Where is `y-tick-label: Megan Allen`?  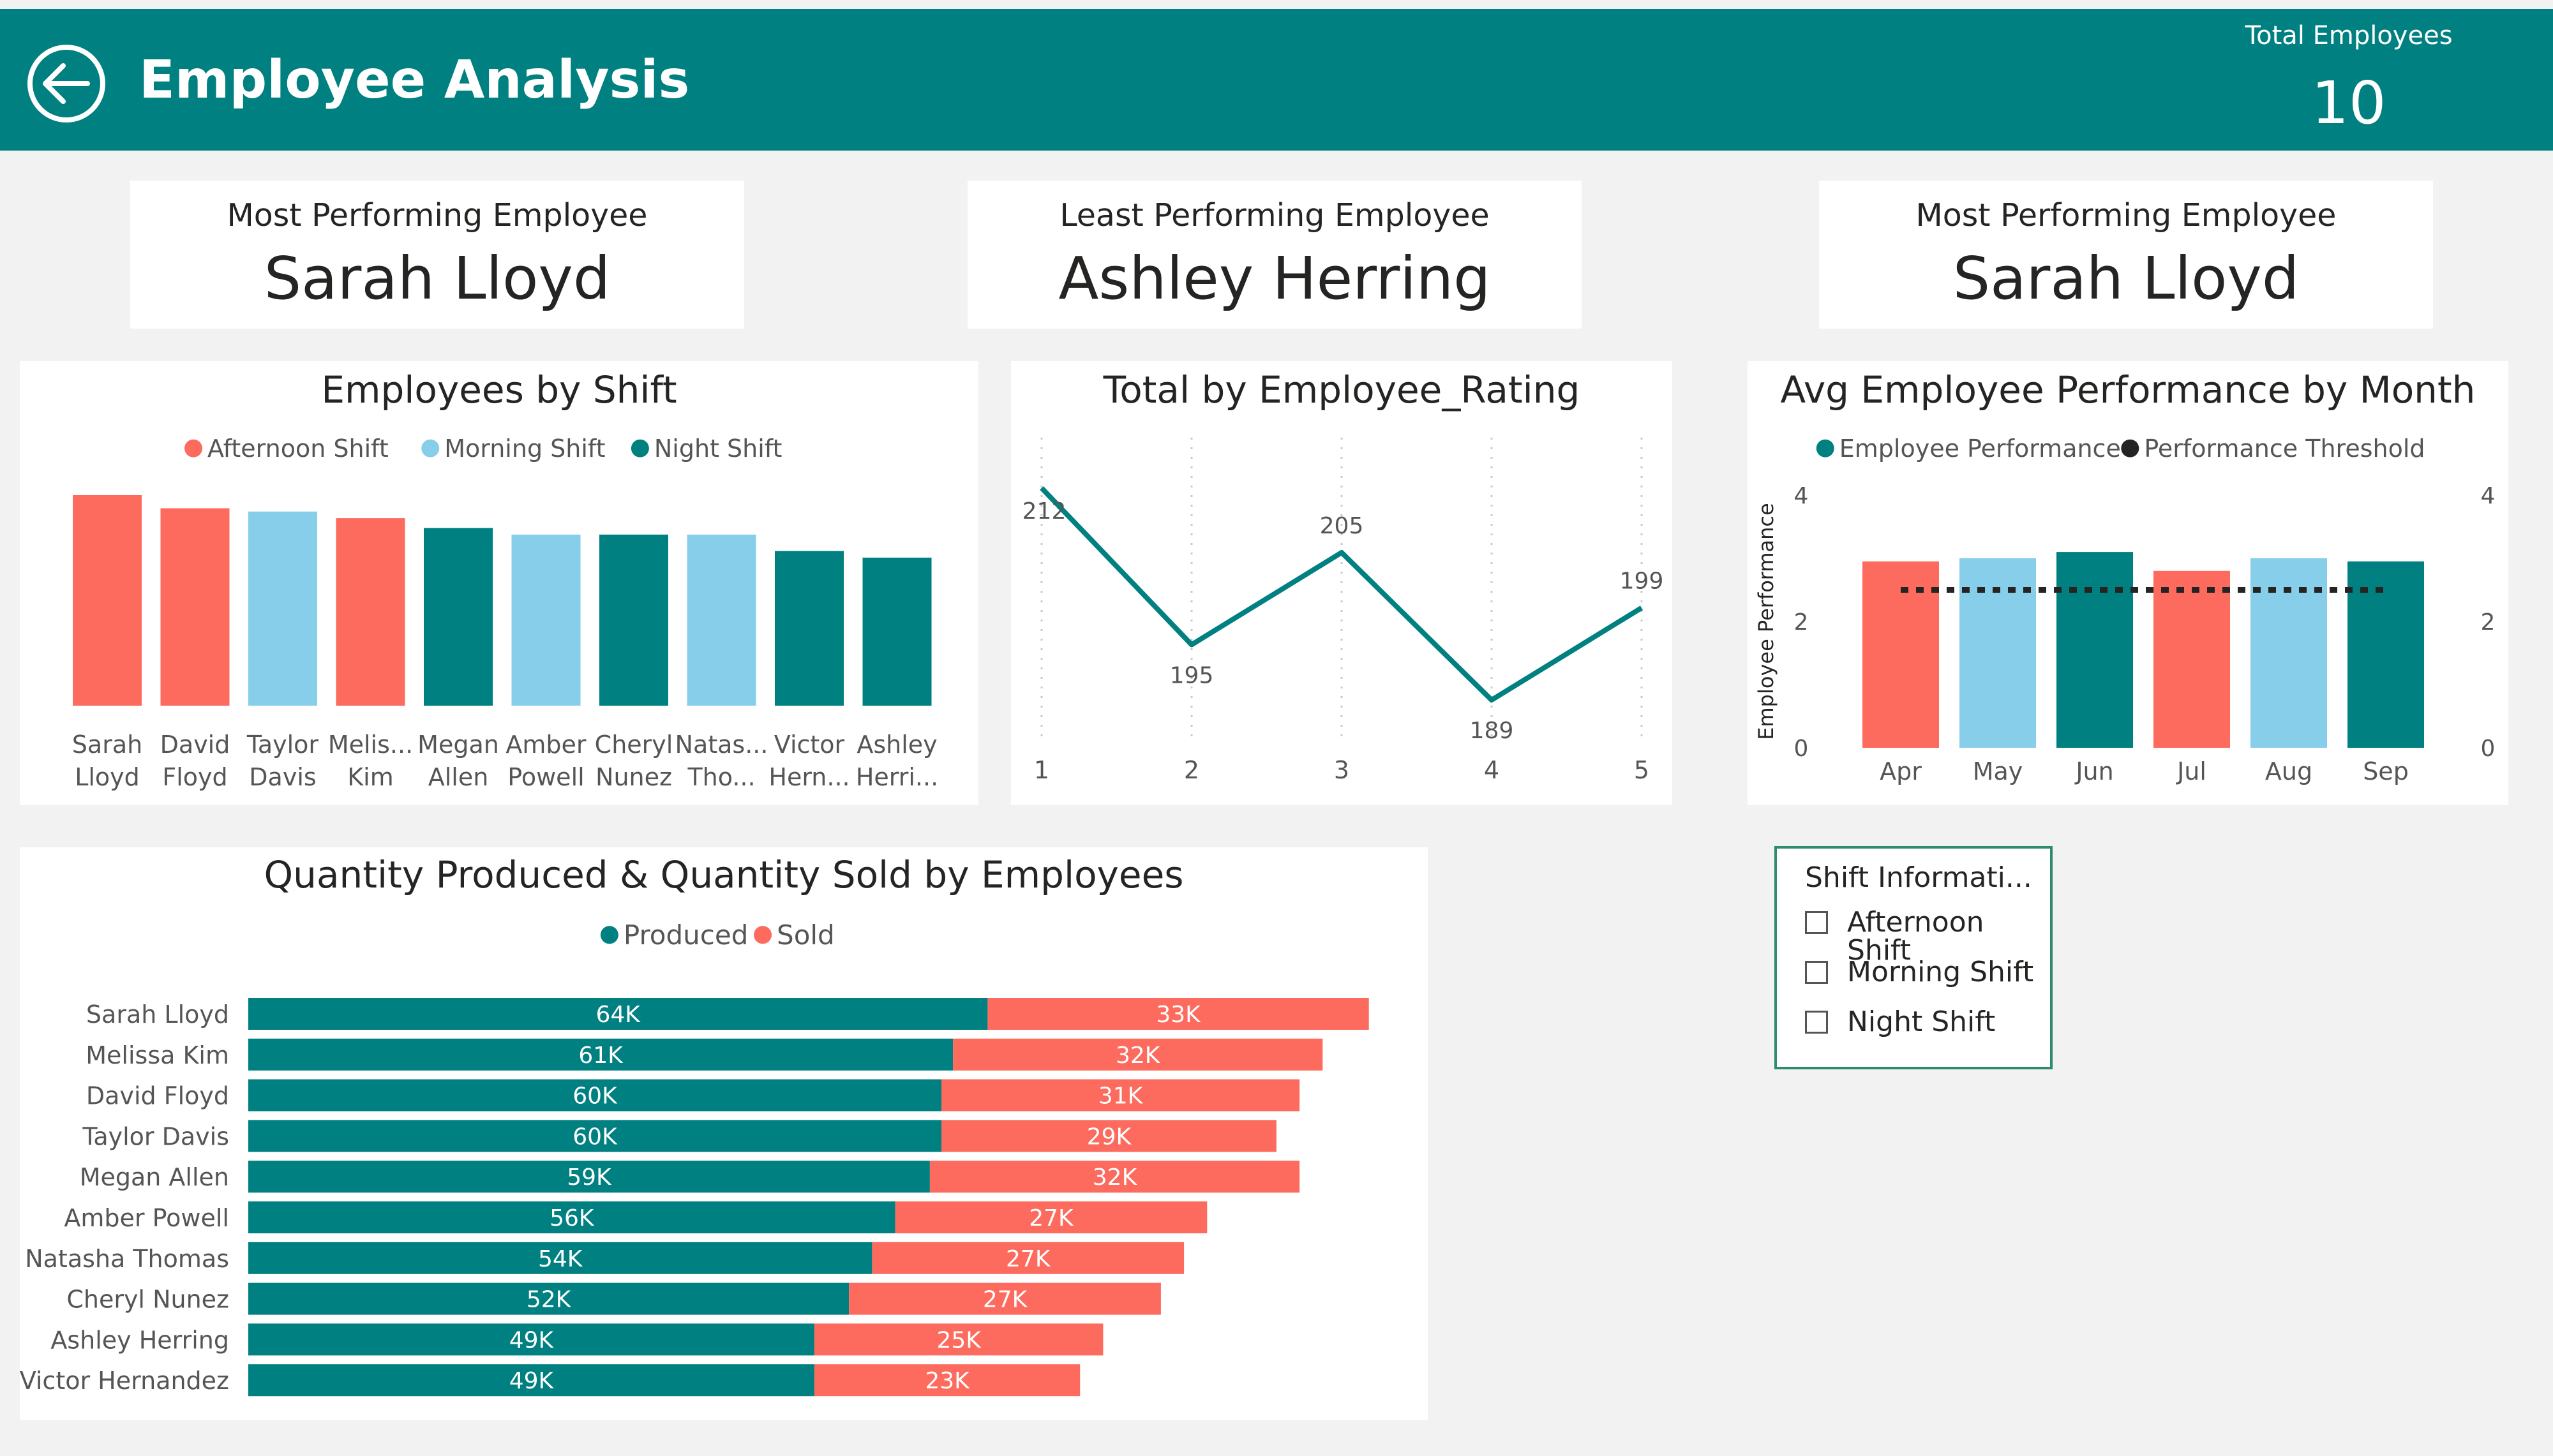 y-tick-label: Megan Allen is located at coordinates (154, 1177).